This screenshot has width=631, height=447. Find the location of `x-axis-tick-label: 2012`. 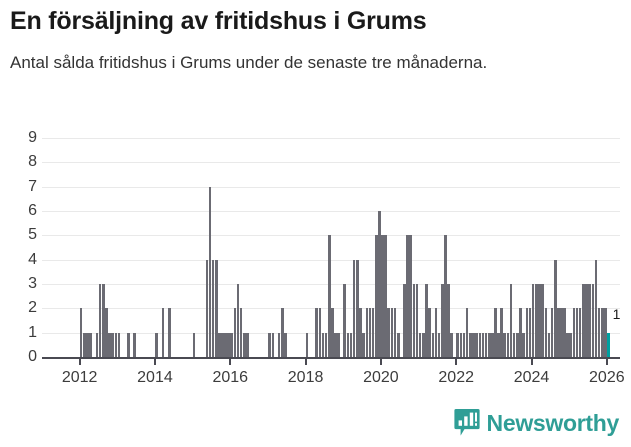

x-axis-tick-label: 2012 is located at coordinates (79, 377).